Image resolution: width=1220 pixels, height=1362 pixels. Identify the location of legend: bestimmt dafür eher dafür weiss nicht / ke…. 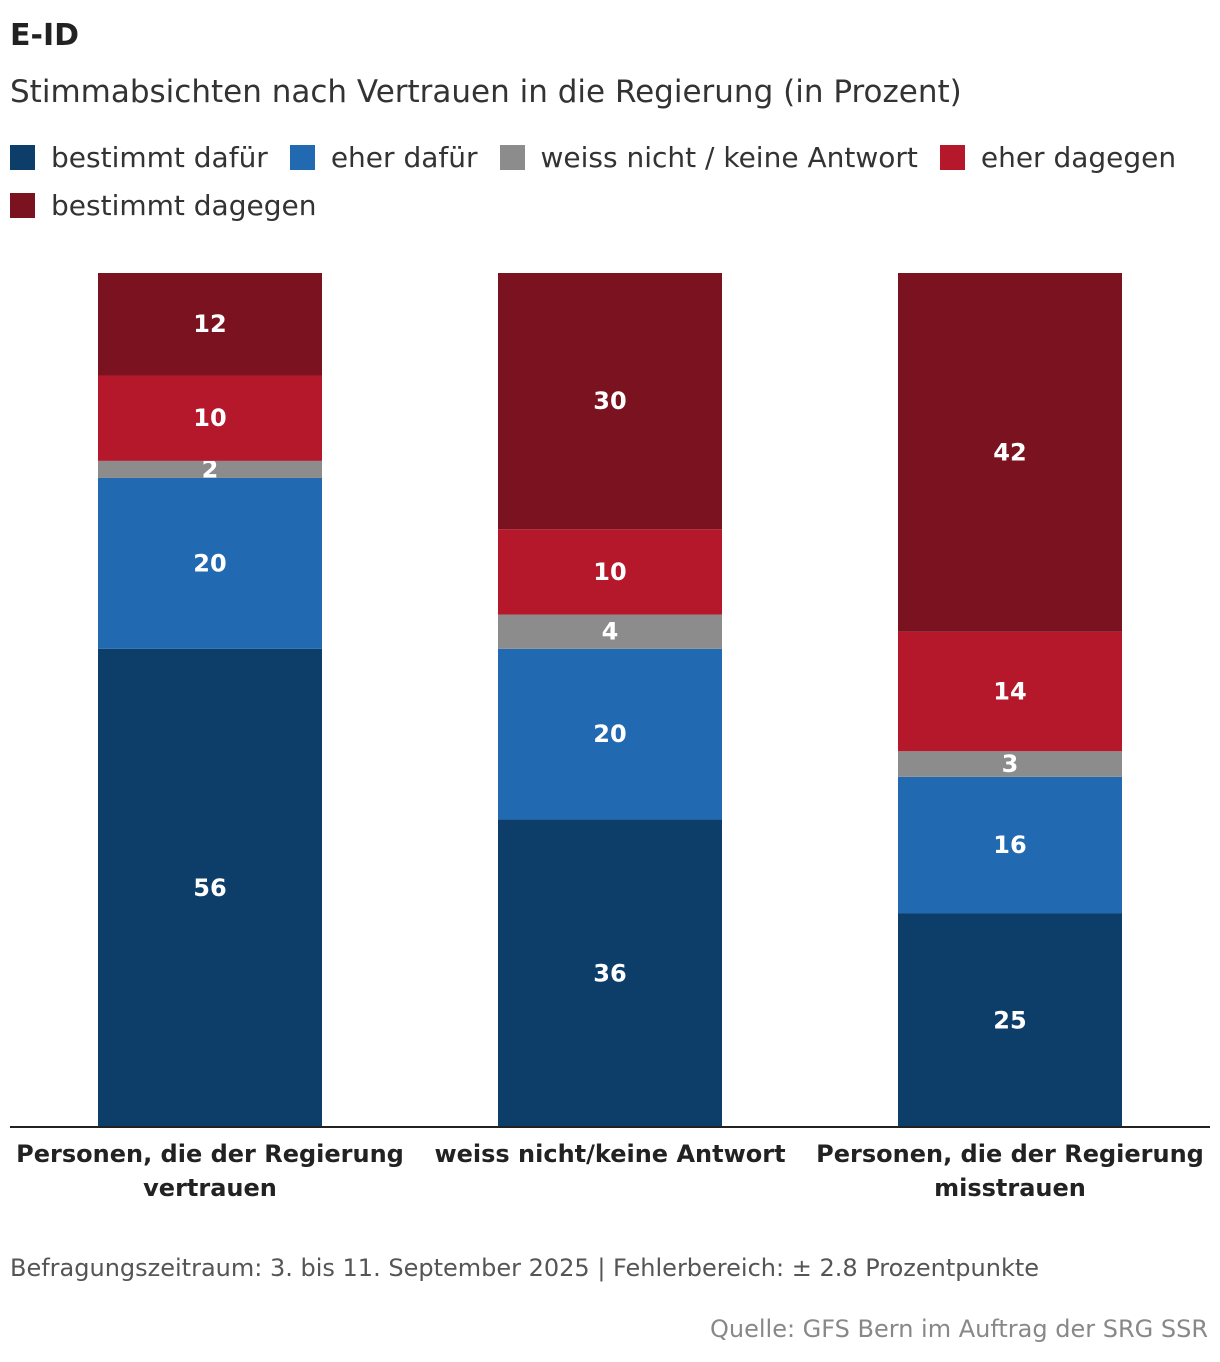
(610, 181).